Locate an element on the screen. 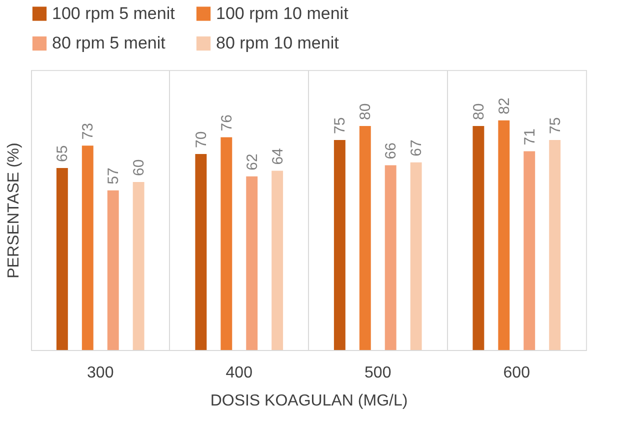  x-tick-label: 600 is located at coordinates (516, 373).